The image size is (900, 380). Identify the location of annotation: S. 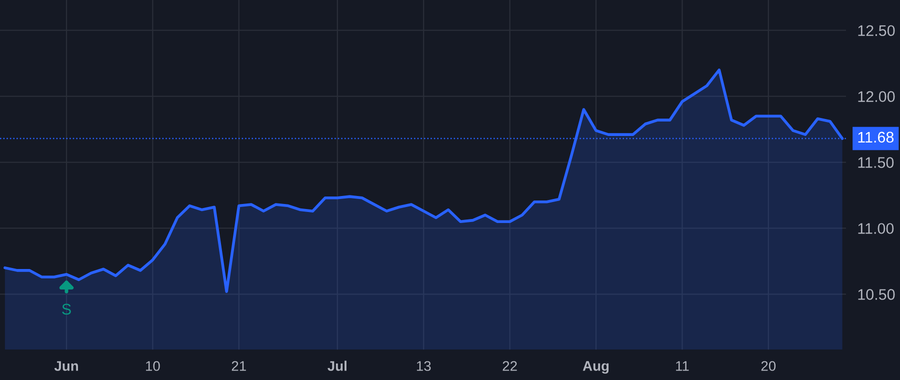
(66, 309).